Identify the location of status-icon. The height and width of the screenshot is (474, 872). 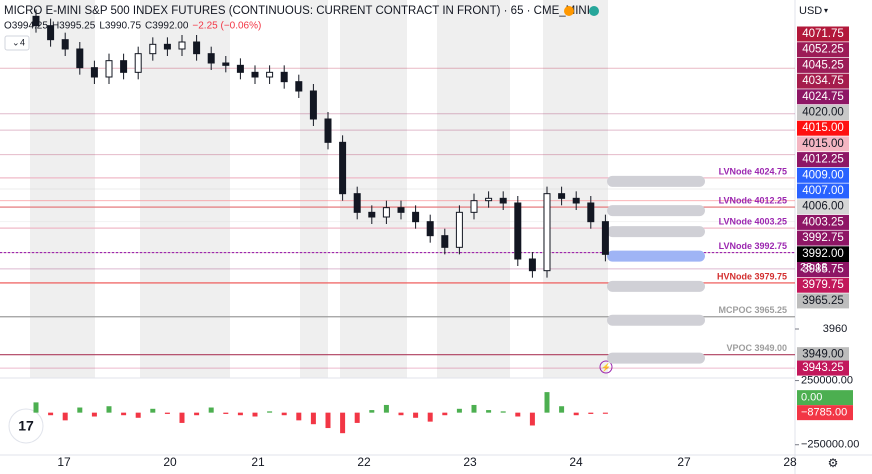
(569, 11).